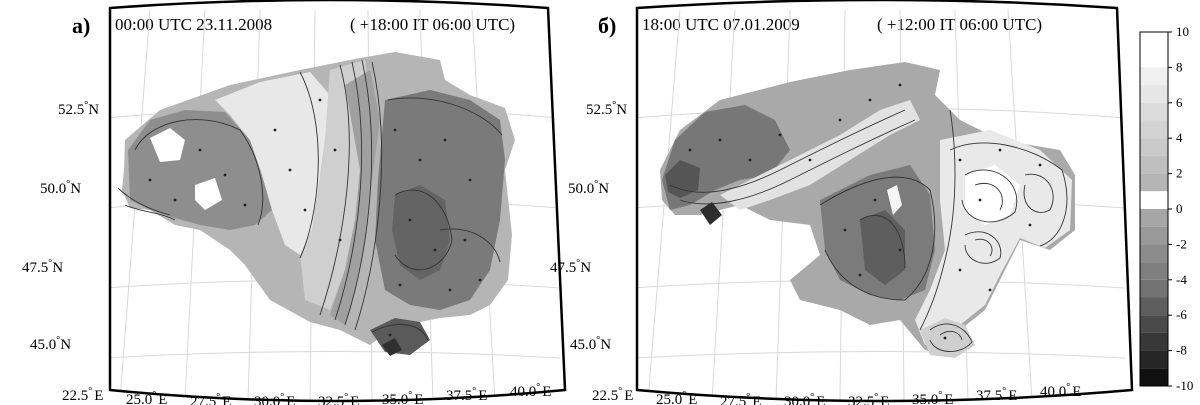  What do you see at coordinates (139, 398) in the screenshot?
I see `lon-label-25-0: 25.0` at bounding box center [139, 398].